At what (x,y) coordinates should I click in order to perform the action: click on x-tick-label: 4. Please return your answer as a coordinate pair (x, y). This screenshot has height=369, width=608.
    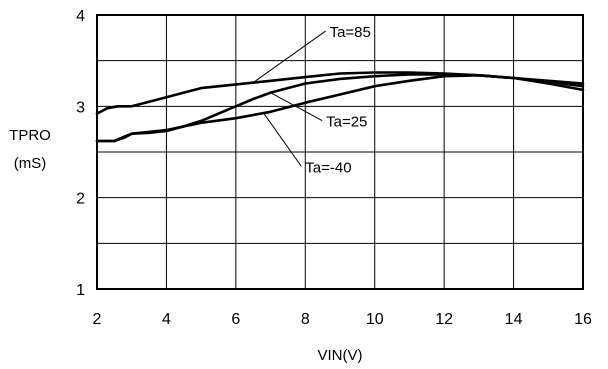
    Looking at the image, I should click on (166, 319).